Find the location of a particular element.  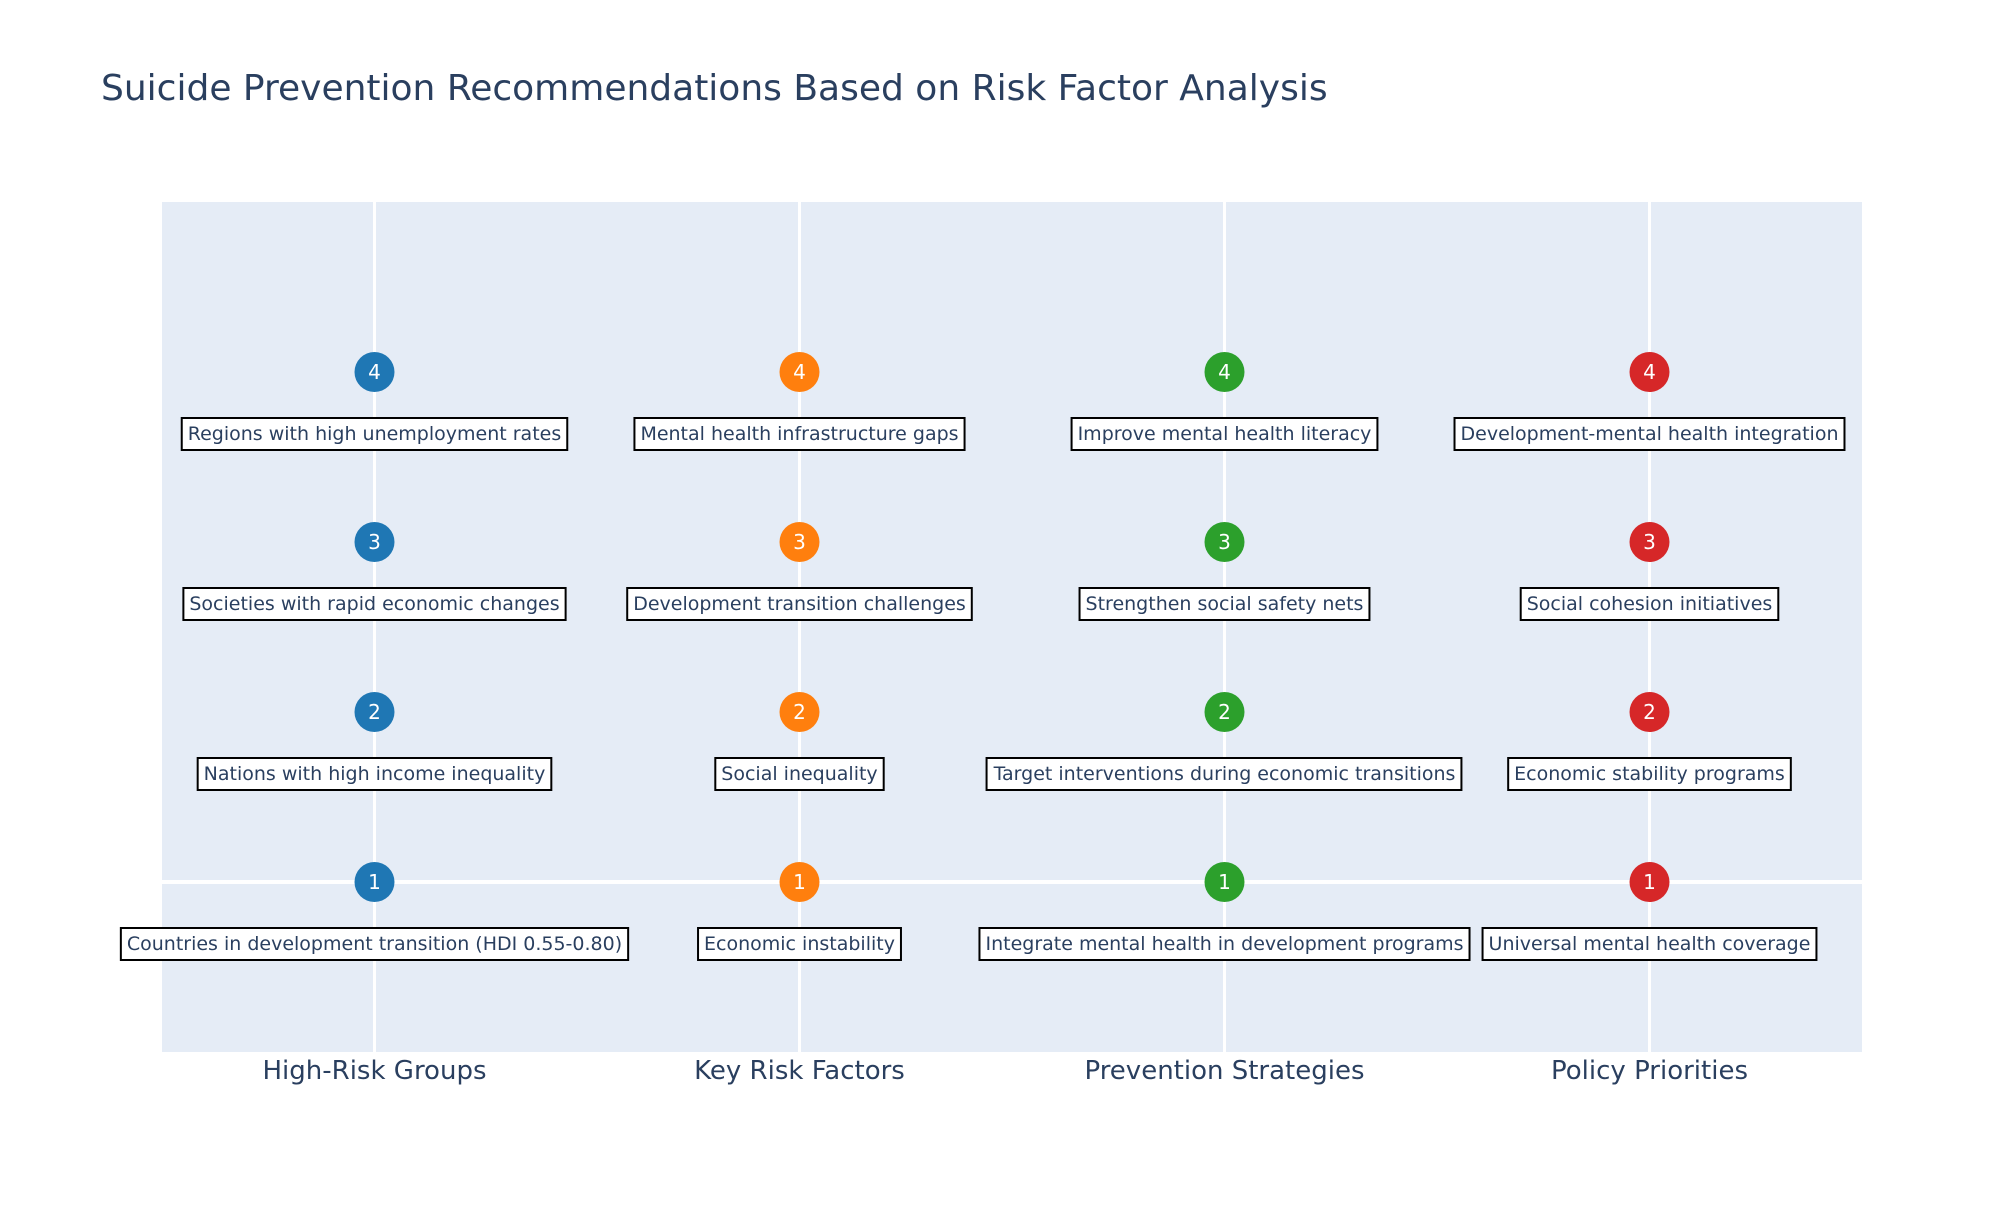

label-text: Development transition challenges is located at coordinates (799, 604).